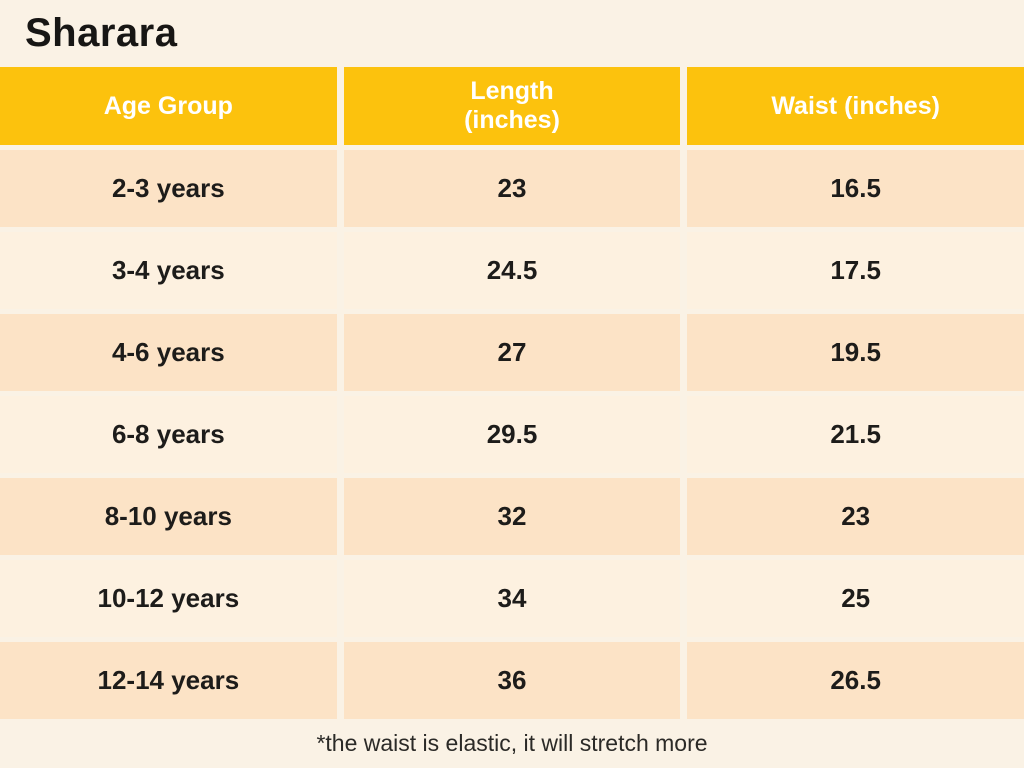  What do you see at coordinates (168, 106) in the screenshot?
I see `column-header-age-group: Age Group` at bounding box center [168, 106].